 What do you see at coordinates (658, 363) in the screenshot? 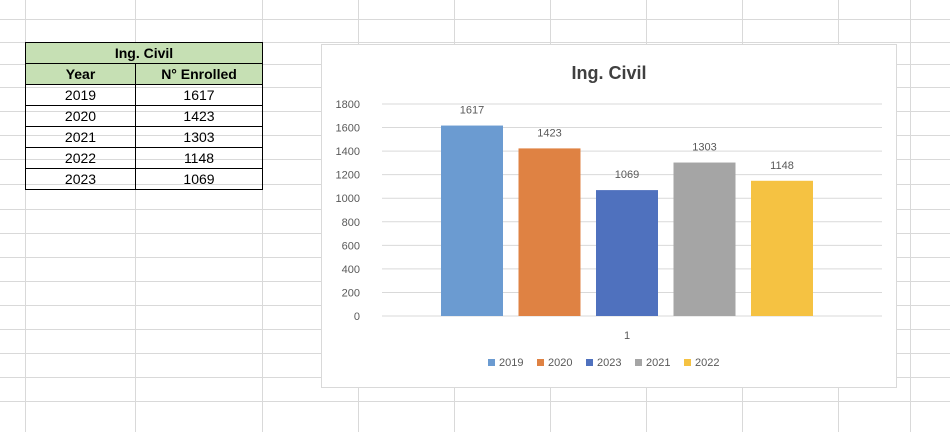
I see `legend-label-2021: 2021` at bounding box center [658, 363].